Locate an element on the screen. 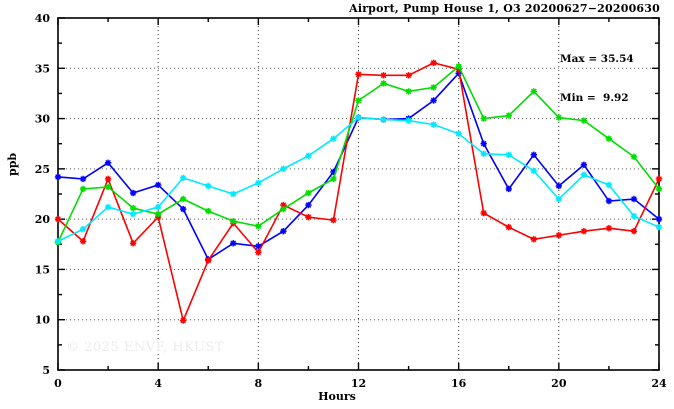  y-tick-label: 25 is located at coordinates (42, 169).